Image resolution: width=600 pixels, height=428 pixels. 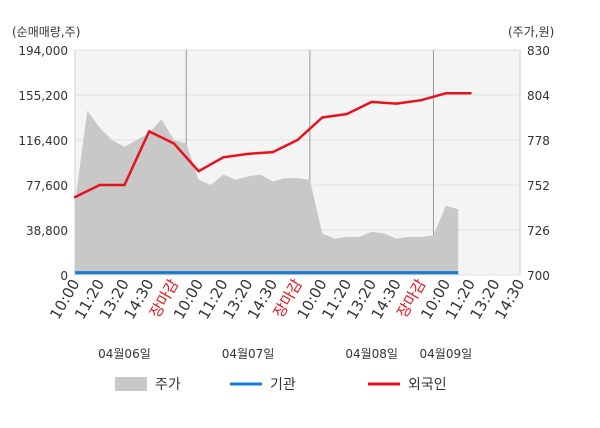 What do you see at coordinates (538, 163) in the screenshot?
I see `right-tick-labels: 830 804 778 752 726 700` at bounding box center [538, 163].